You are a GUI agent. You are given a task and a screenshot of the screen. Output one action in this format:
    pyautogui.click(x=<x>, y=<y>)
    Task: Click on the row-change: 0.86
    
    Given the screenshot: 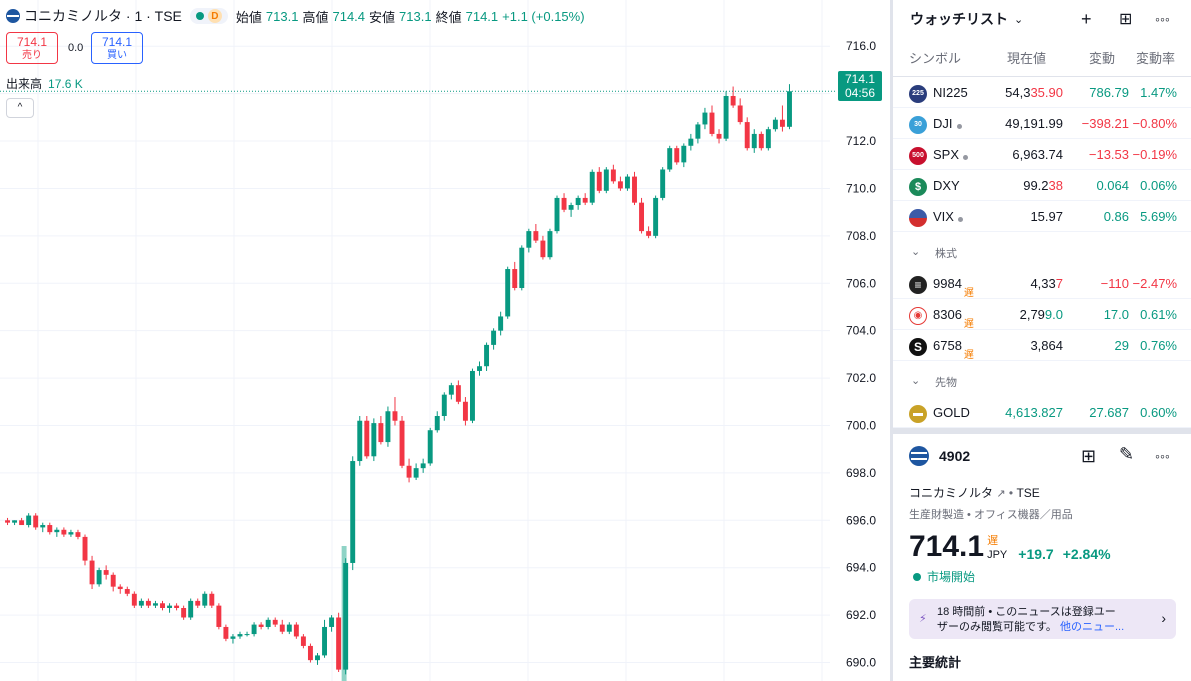 What is the action you would take?
    pyautogui.click(x=1116, y=216)
    